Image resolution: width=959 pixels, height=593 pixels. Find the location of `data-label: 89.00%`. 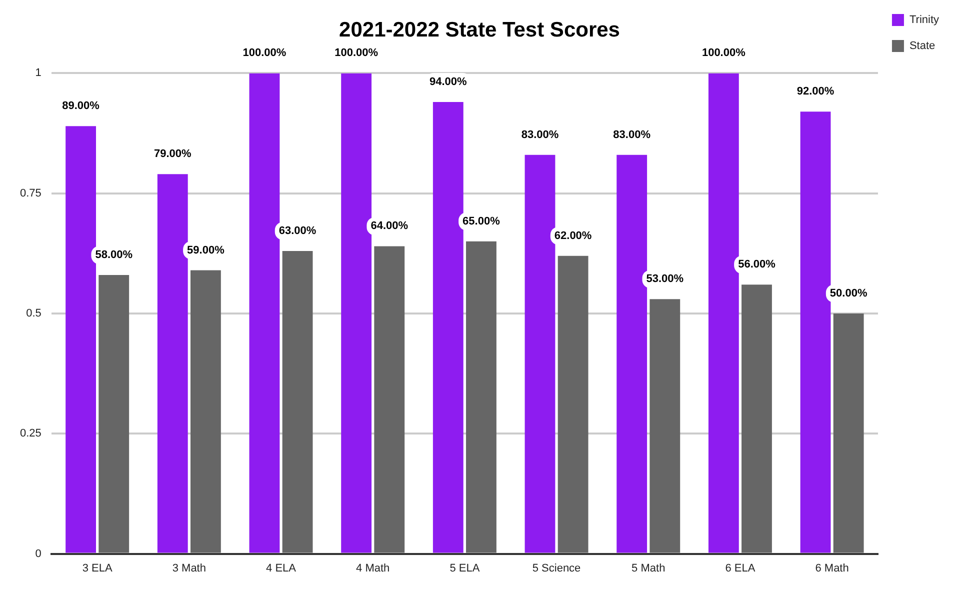

data-label: 89.00% is located at coordinates (81, 106).